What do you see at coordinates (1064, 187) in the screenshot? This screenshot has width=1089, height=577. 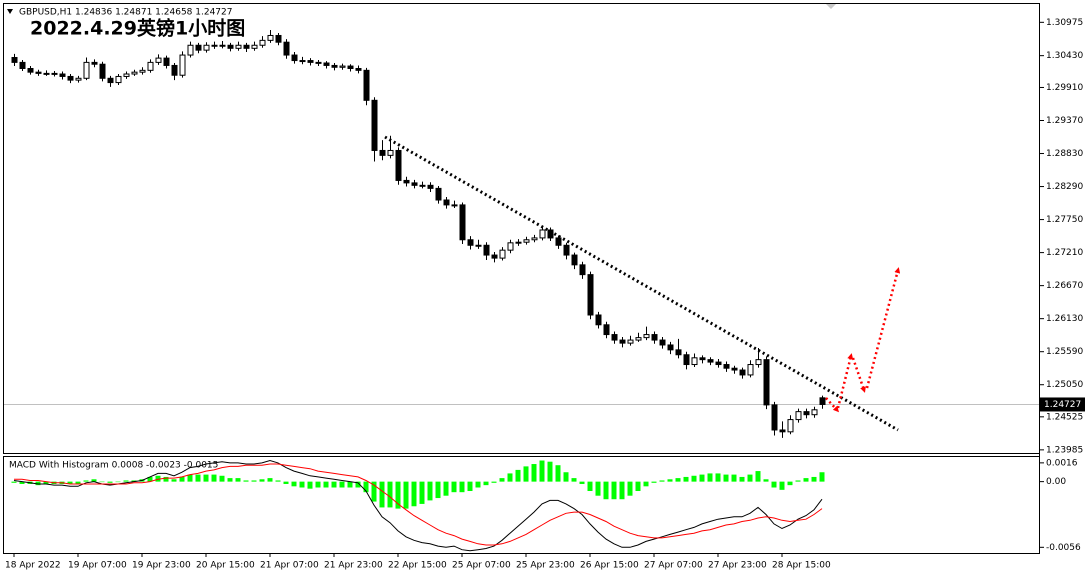 I see `y-tick-label: 1.28290` at bounding box center [1064, 187].